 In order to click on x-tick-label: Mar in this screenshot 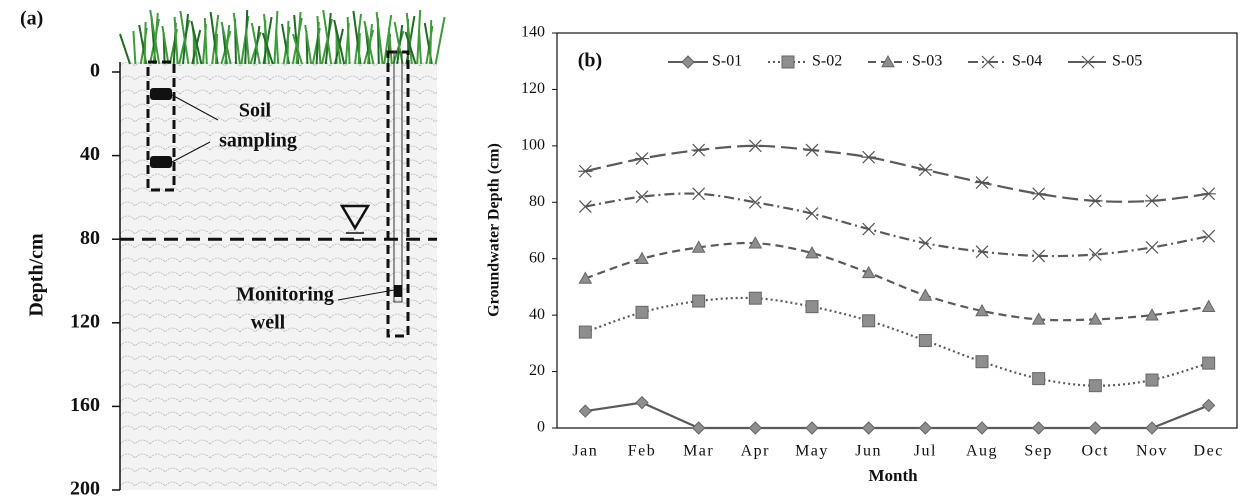, I will do `click(698, 451)`.